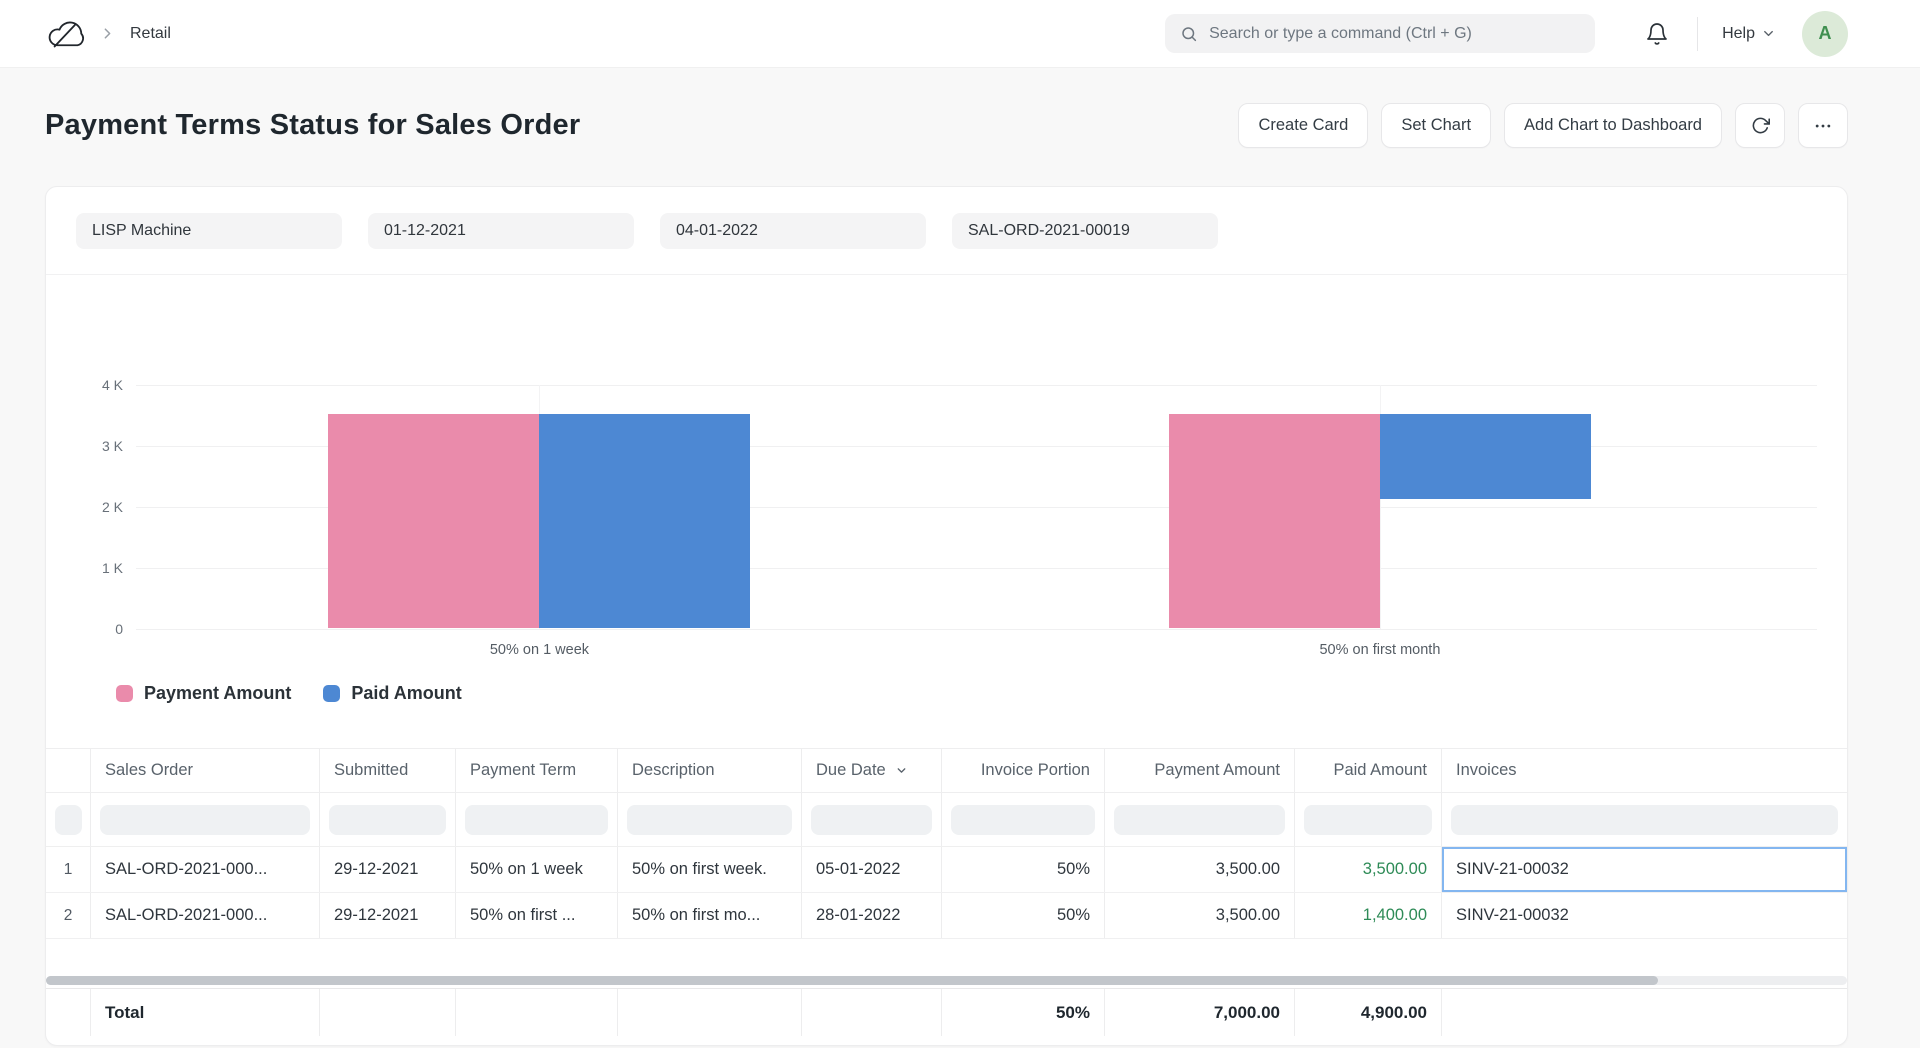 Image resolution: width=1920 pixels, height=1048 pixels. I want to click on help-menu: Help, so click(1749, 34).